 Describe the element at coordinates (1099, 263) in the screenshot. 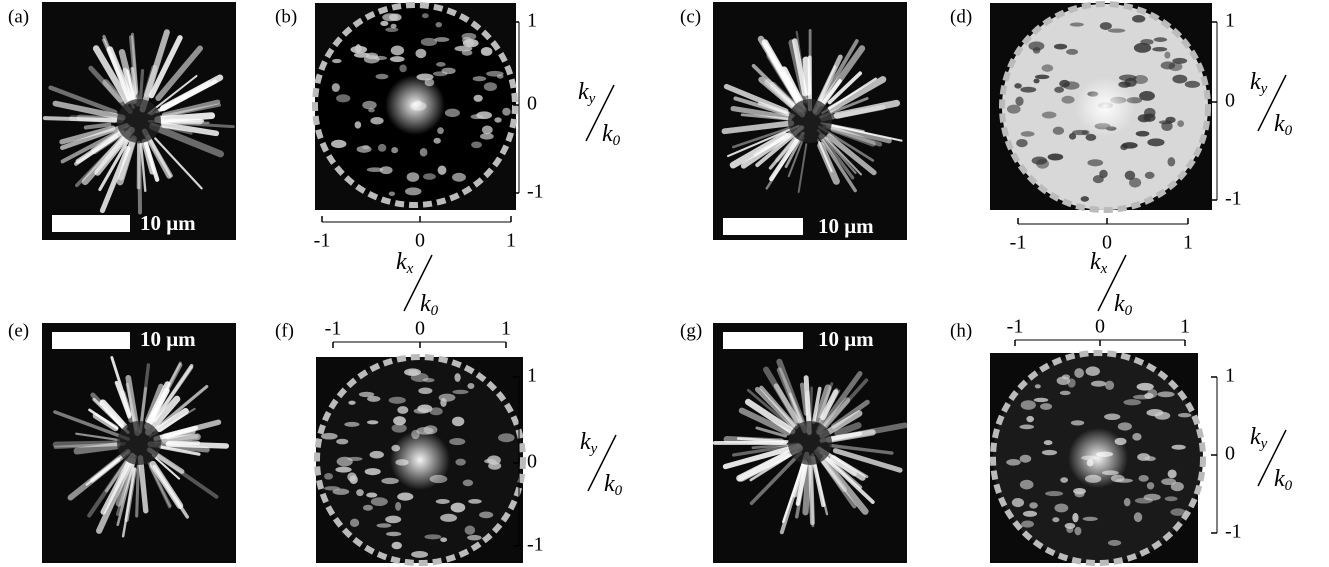

I see `axis-label-numerator: kx` at that location.